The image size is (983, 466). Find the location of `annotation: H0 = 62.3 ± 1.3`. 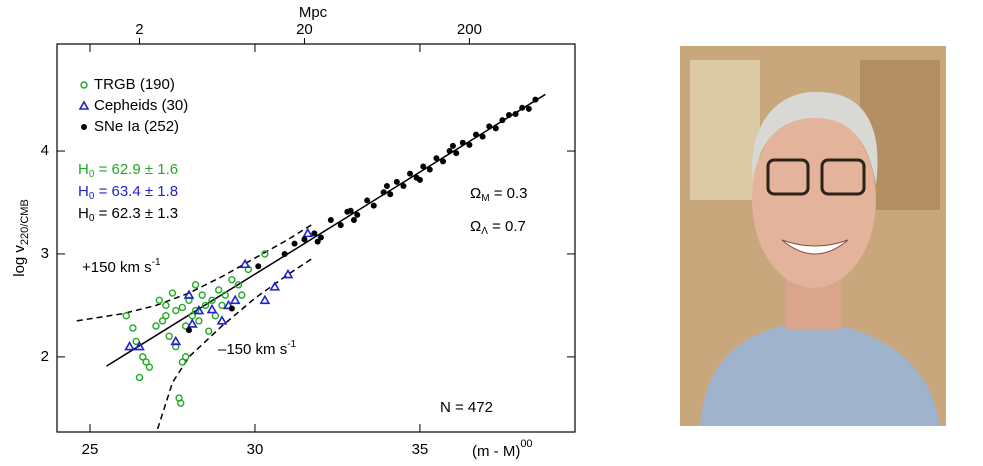

annotation: H0 = 62.3 ± 1.3 is located at coordinates (128, 214).